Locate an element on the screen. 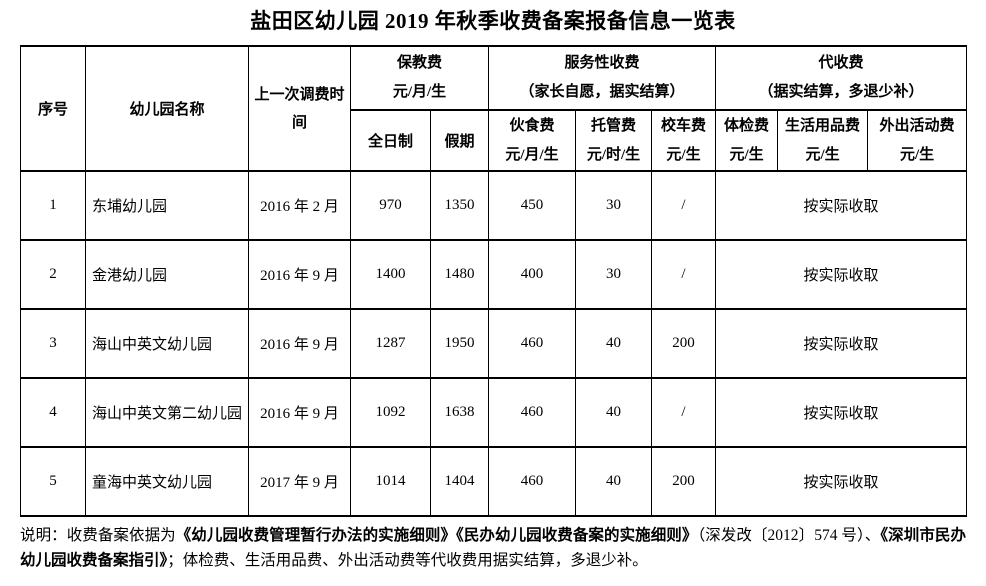 The height and width of the screenshot is (586, 986). header-schoolbus-fee-unit: 元/生 is located at coordinates (683, 154).